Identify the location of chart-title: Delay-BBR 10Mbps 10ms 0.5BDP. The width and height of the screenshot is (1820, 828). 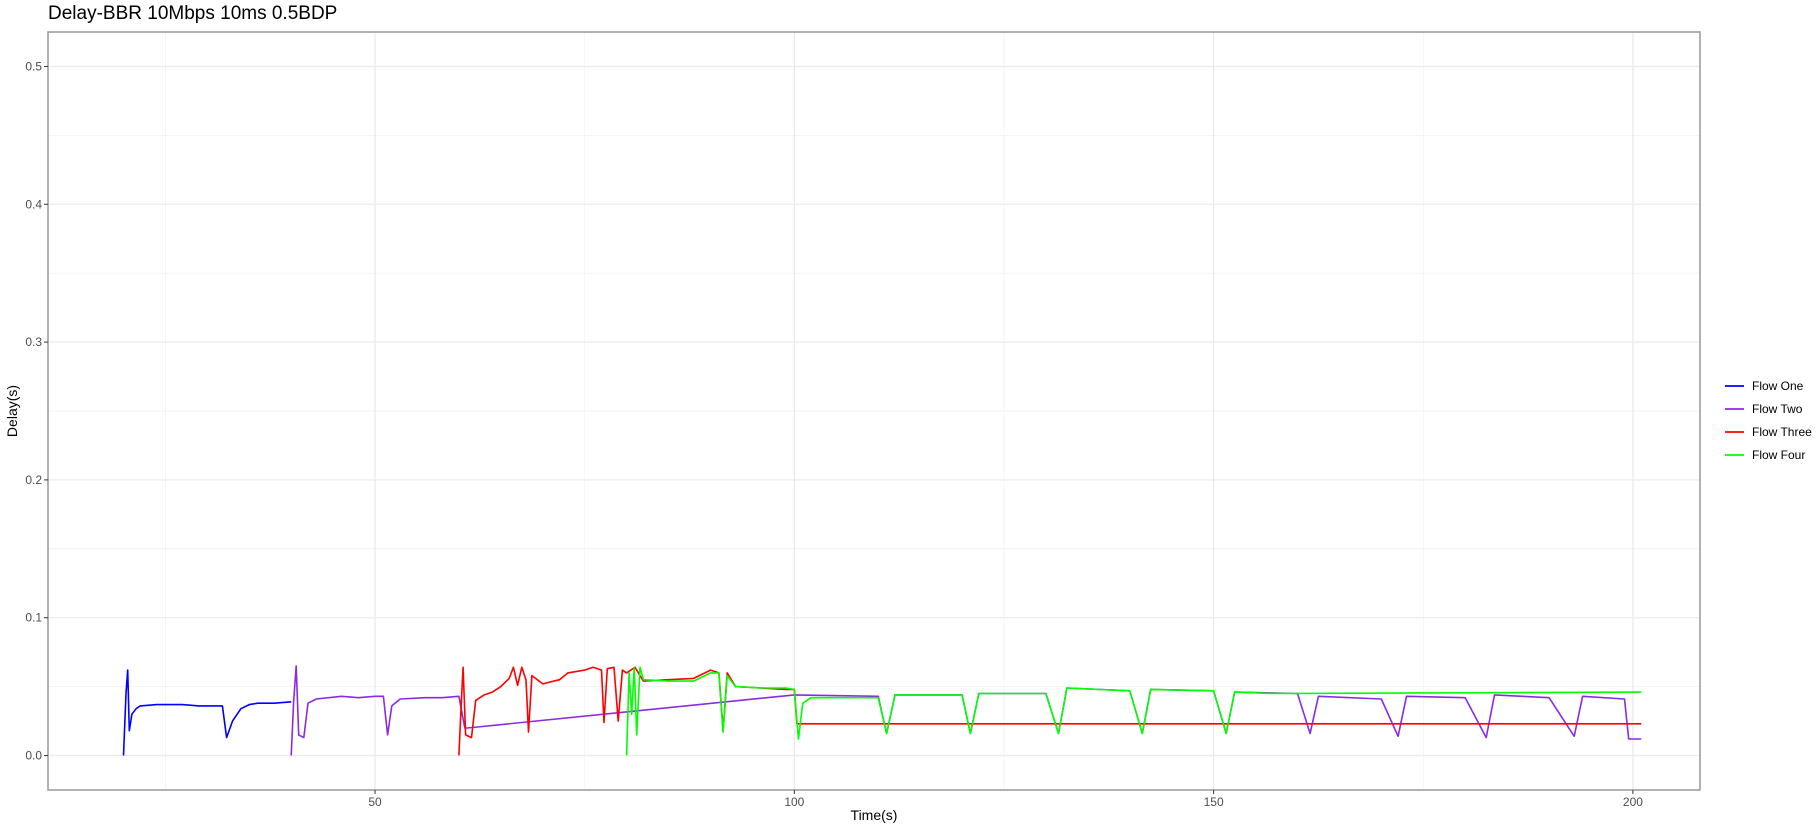
(193, 13).